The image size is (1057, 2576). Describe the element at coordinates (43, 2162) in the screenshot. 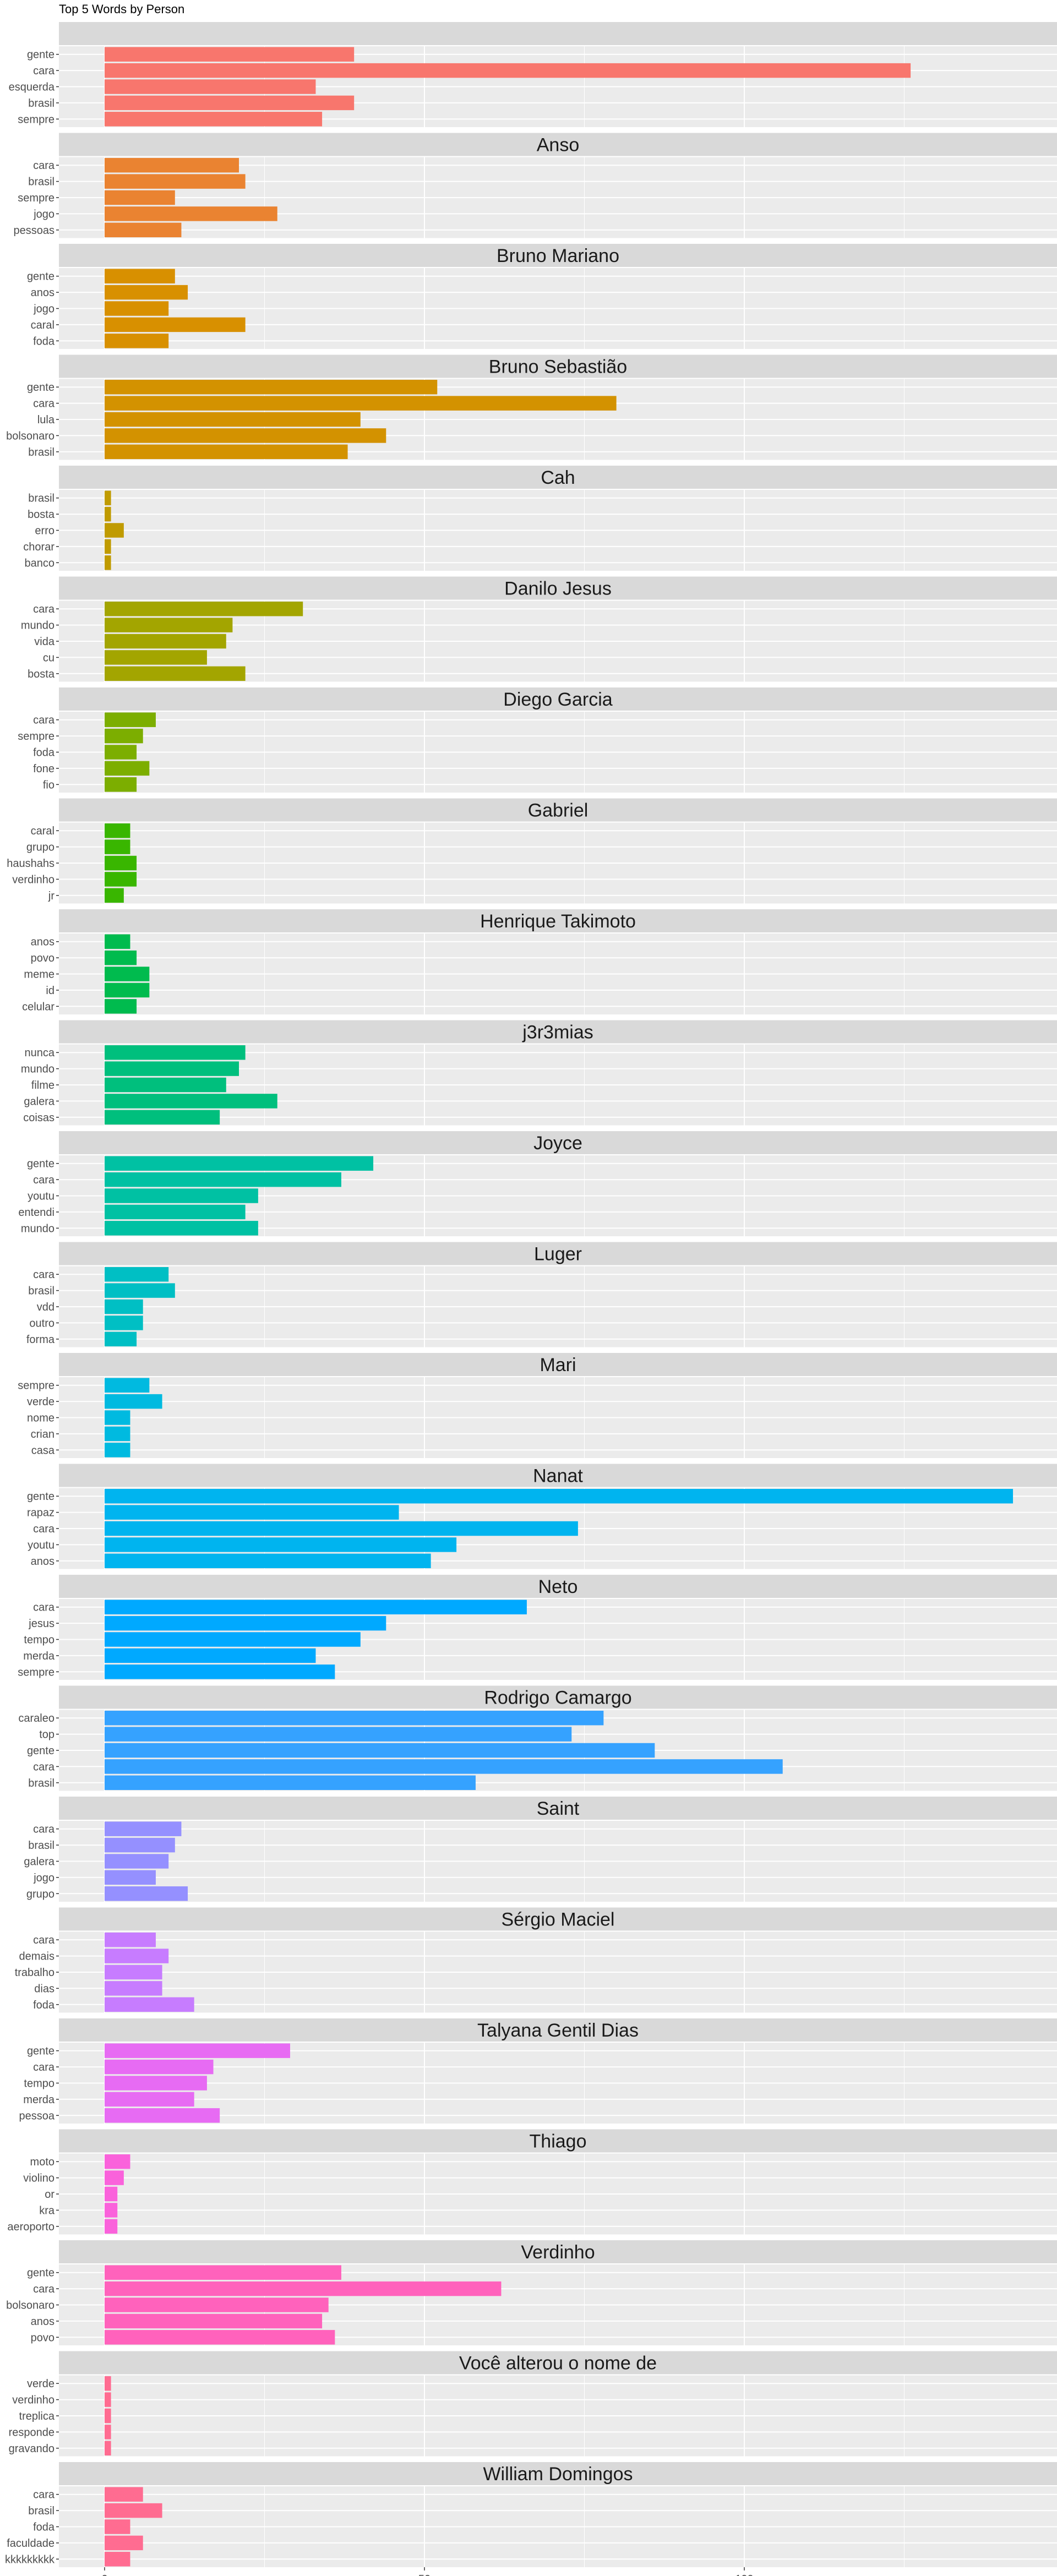

I see `category-label: moto` at that location.